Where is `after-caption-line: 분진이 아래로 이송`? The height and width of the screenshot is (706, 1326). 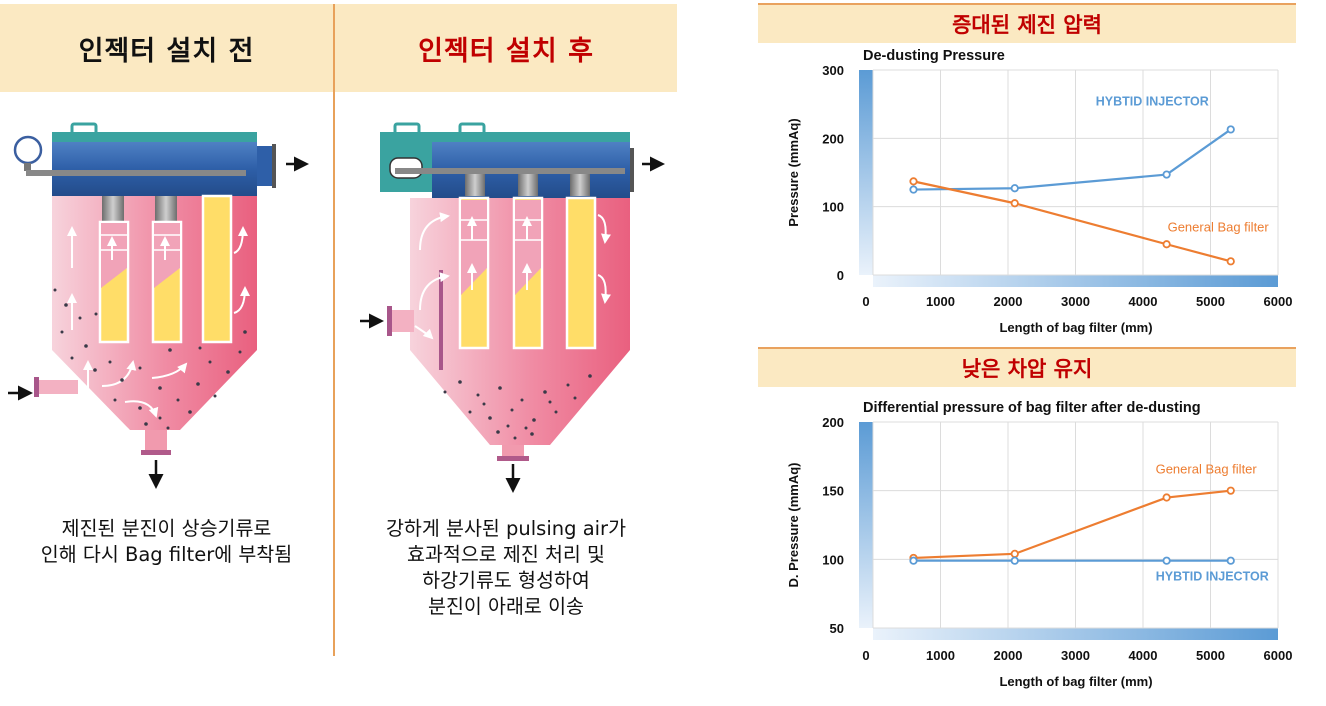 after-caption-line: 분진이 아래로 이송 is located at coordinates (506, 606).